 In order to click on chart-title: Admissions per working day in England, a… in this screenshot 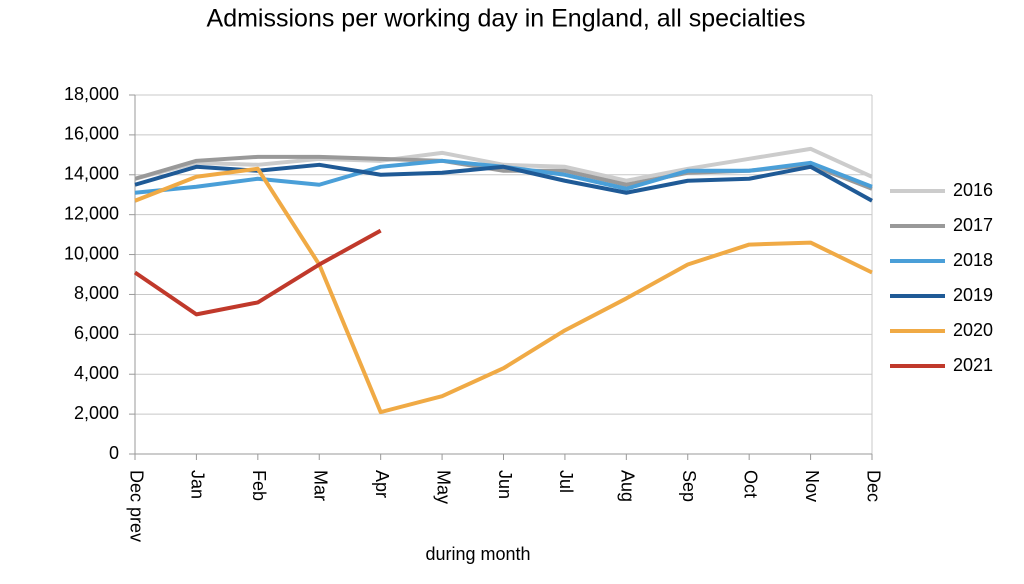, I will do `click(506, 19)`.